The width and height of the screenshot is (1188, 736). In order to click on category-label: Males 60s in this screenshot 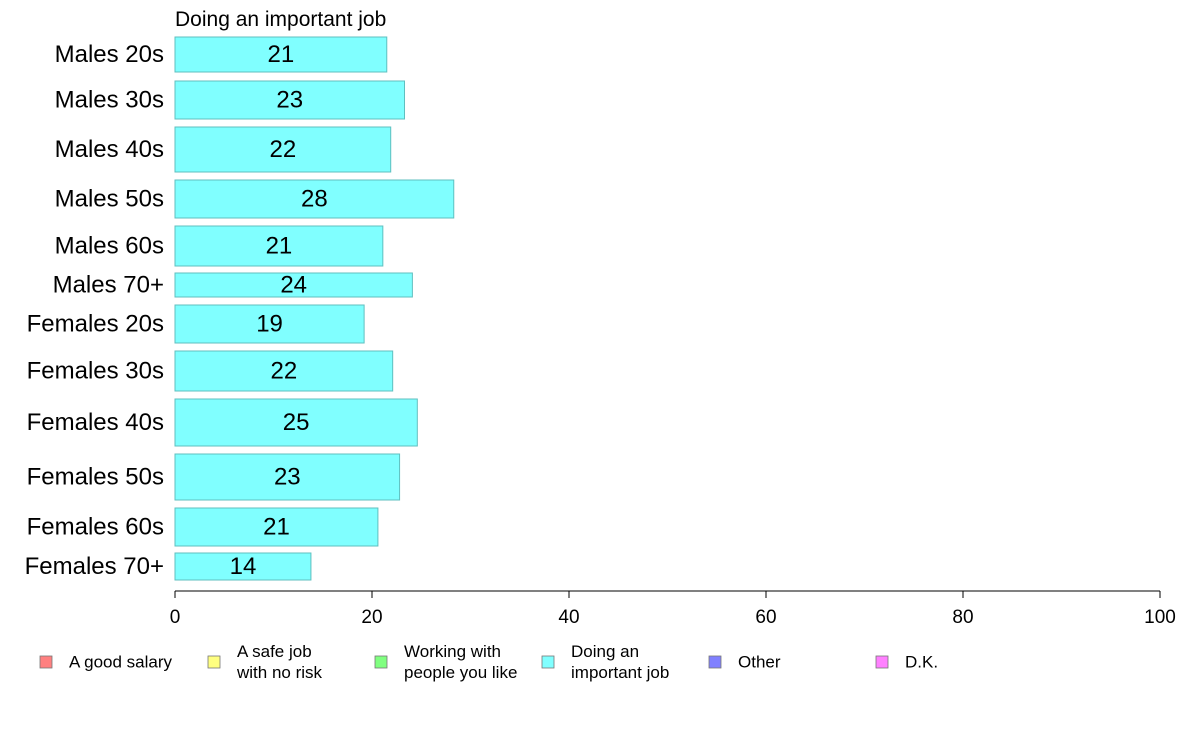, I will do `click(109, 246)`.